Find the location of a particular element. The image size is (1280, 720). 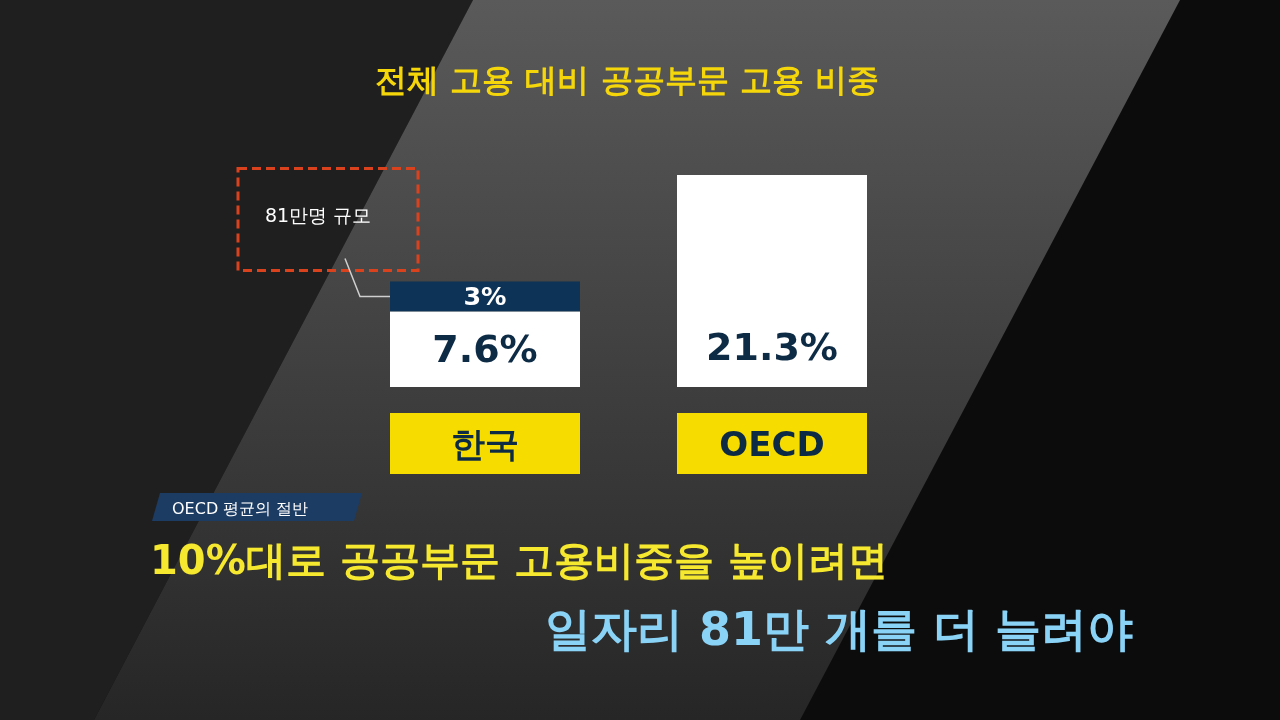

x-tick-label: OECD is located at coordinates (772, 444).